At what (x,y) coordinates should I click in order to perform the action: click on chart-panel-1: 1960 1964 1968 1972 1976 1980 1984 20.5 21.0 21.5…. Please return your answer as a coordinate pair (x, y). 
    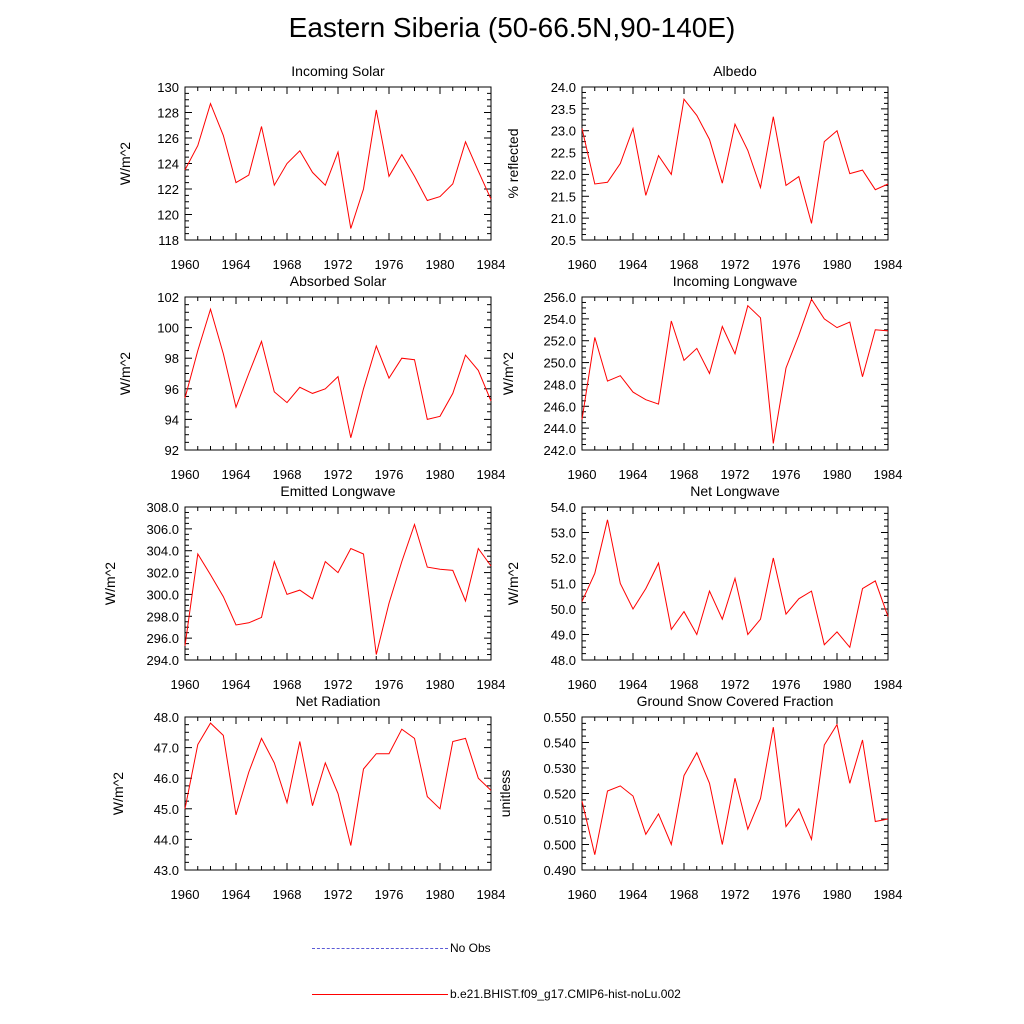
    Looking at the image, I should click on (703, 167).